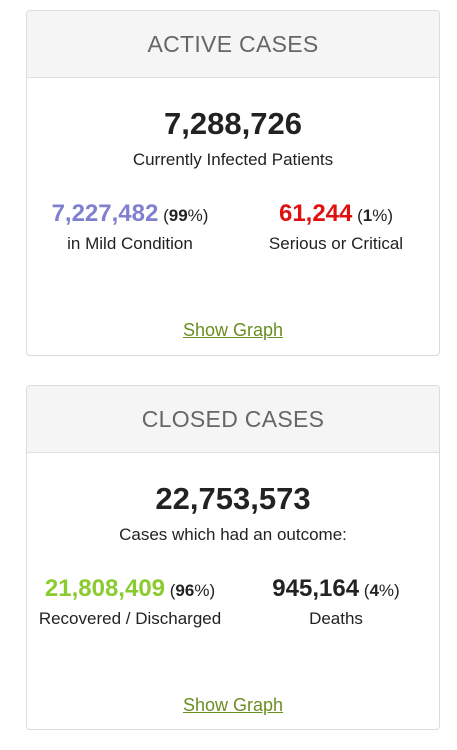  What do you see at coordinates (105, 213) in the screenshot?
I see `mild-condition-value: 7,227,482` at bounding box center [105, 213].